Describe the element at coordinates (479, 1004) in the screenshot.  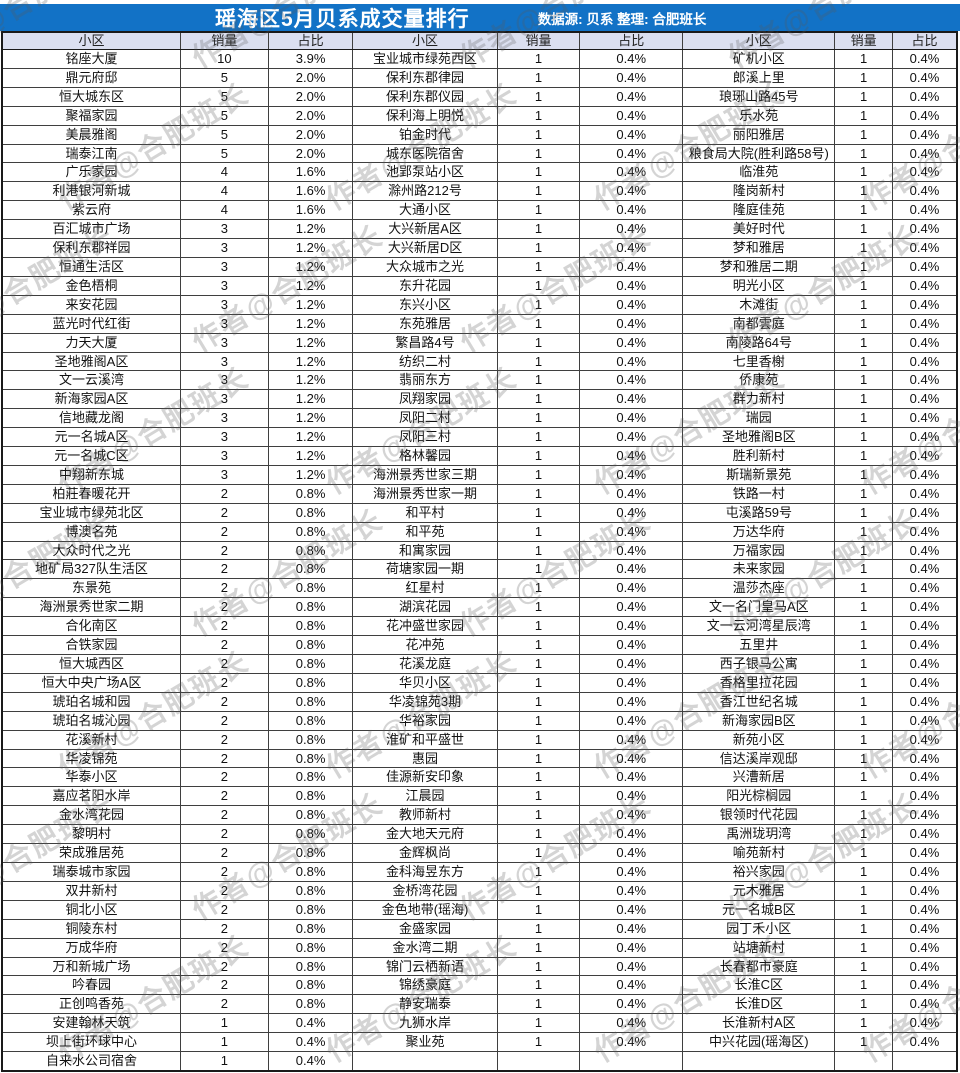
I see `table-row: 正创鸣香苑 2 0.8% 静安瑞泰 1 0.4% 长淮D区 1 0.4%` at that location.